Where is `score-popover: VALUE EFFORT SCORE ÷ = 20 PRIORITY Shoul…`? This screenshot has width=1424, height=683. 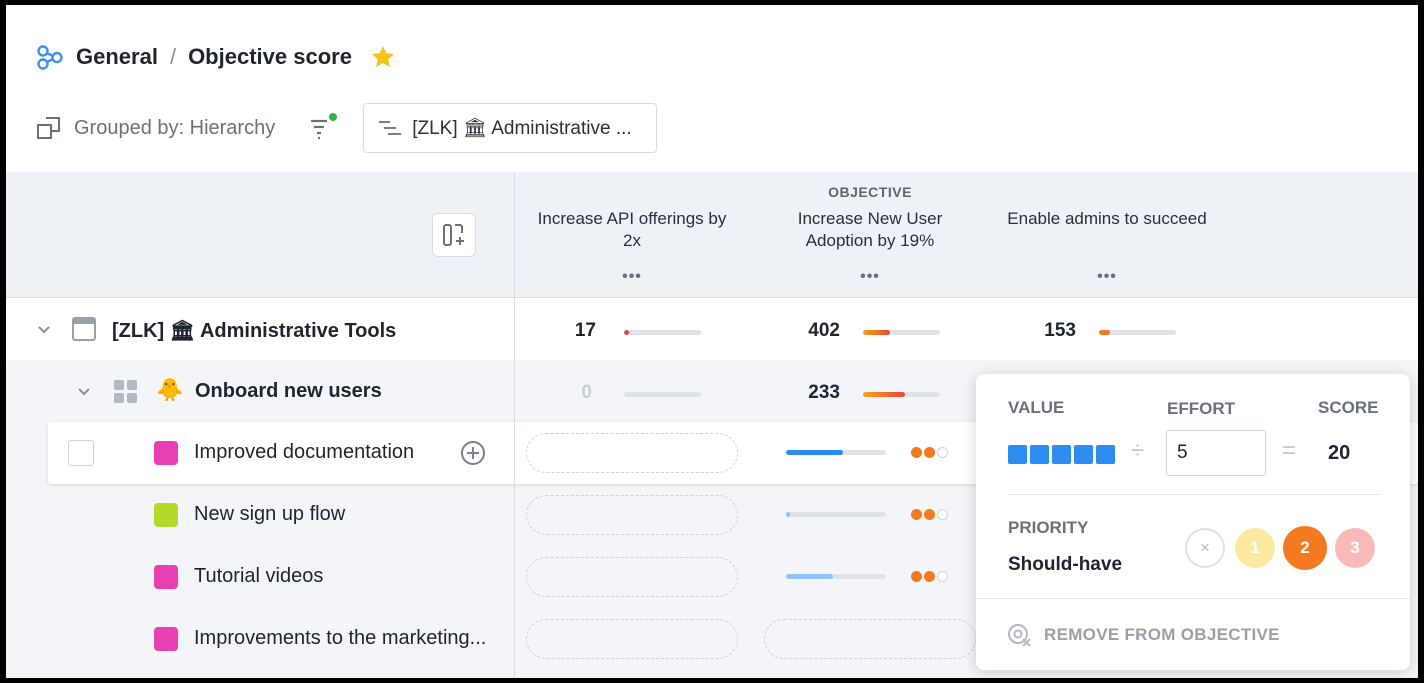 score-popover: VALUE EFFORT SCORE ÷ = 20 PRIORITY Shoul… is located at coordinates (1193, 522).